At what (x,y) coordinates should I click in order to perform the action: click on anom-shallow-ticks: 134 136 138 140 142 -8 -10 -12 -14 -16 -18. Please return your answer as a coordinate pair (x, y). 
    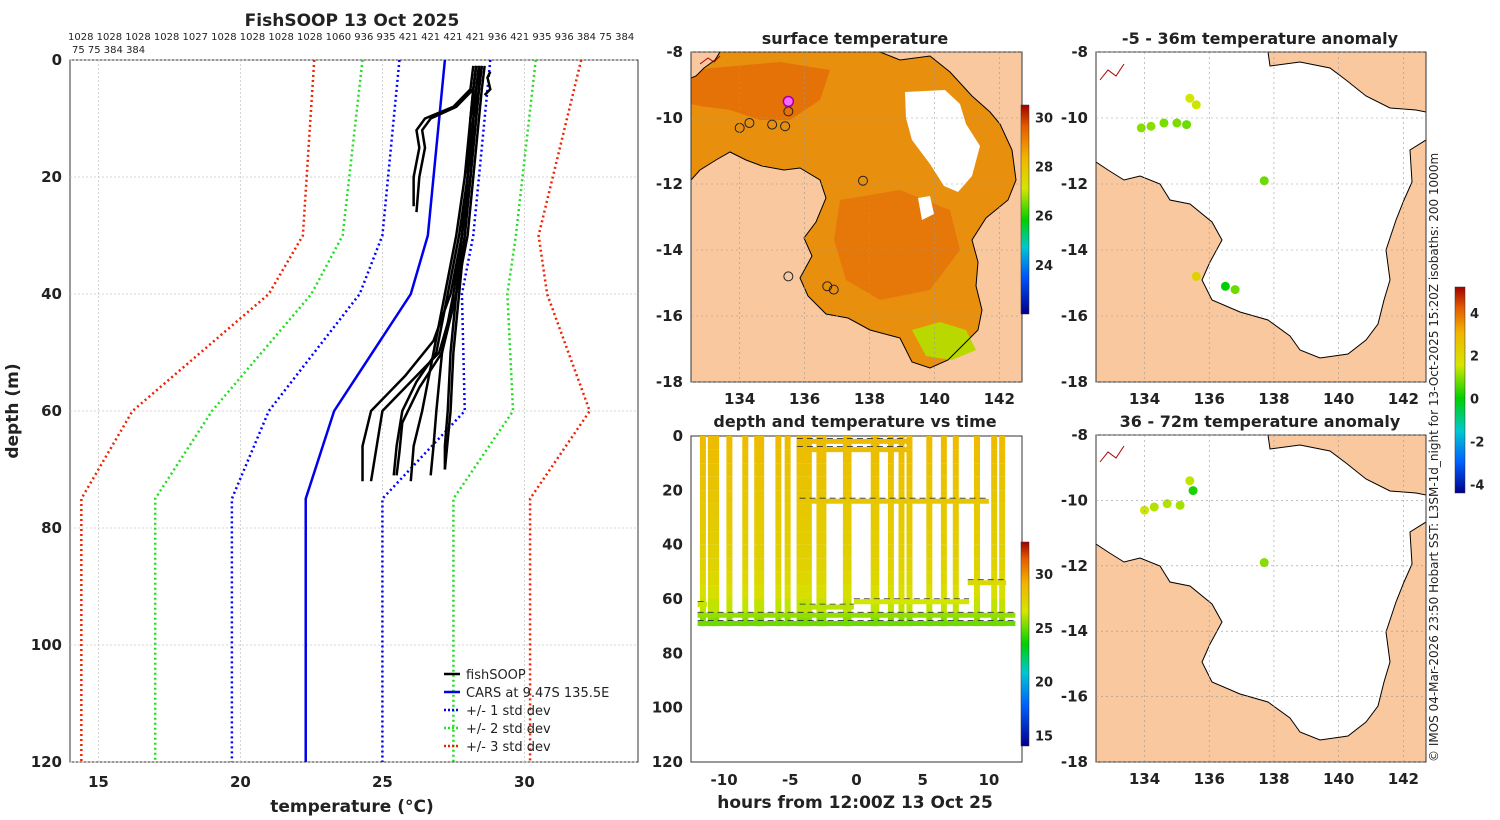
    Looking at the image, I should click on (1243, 225).